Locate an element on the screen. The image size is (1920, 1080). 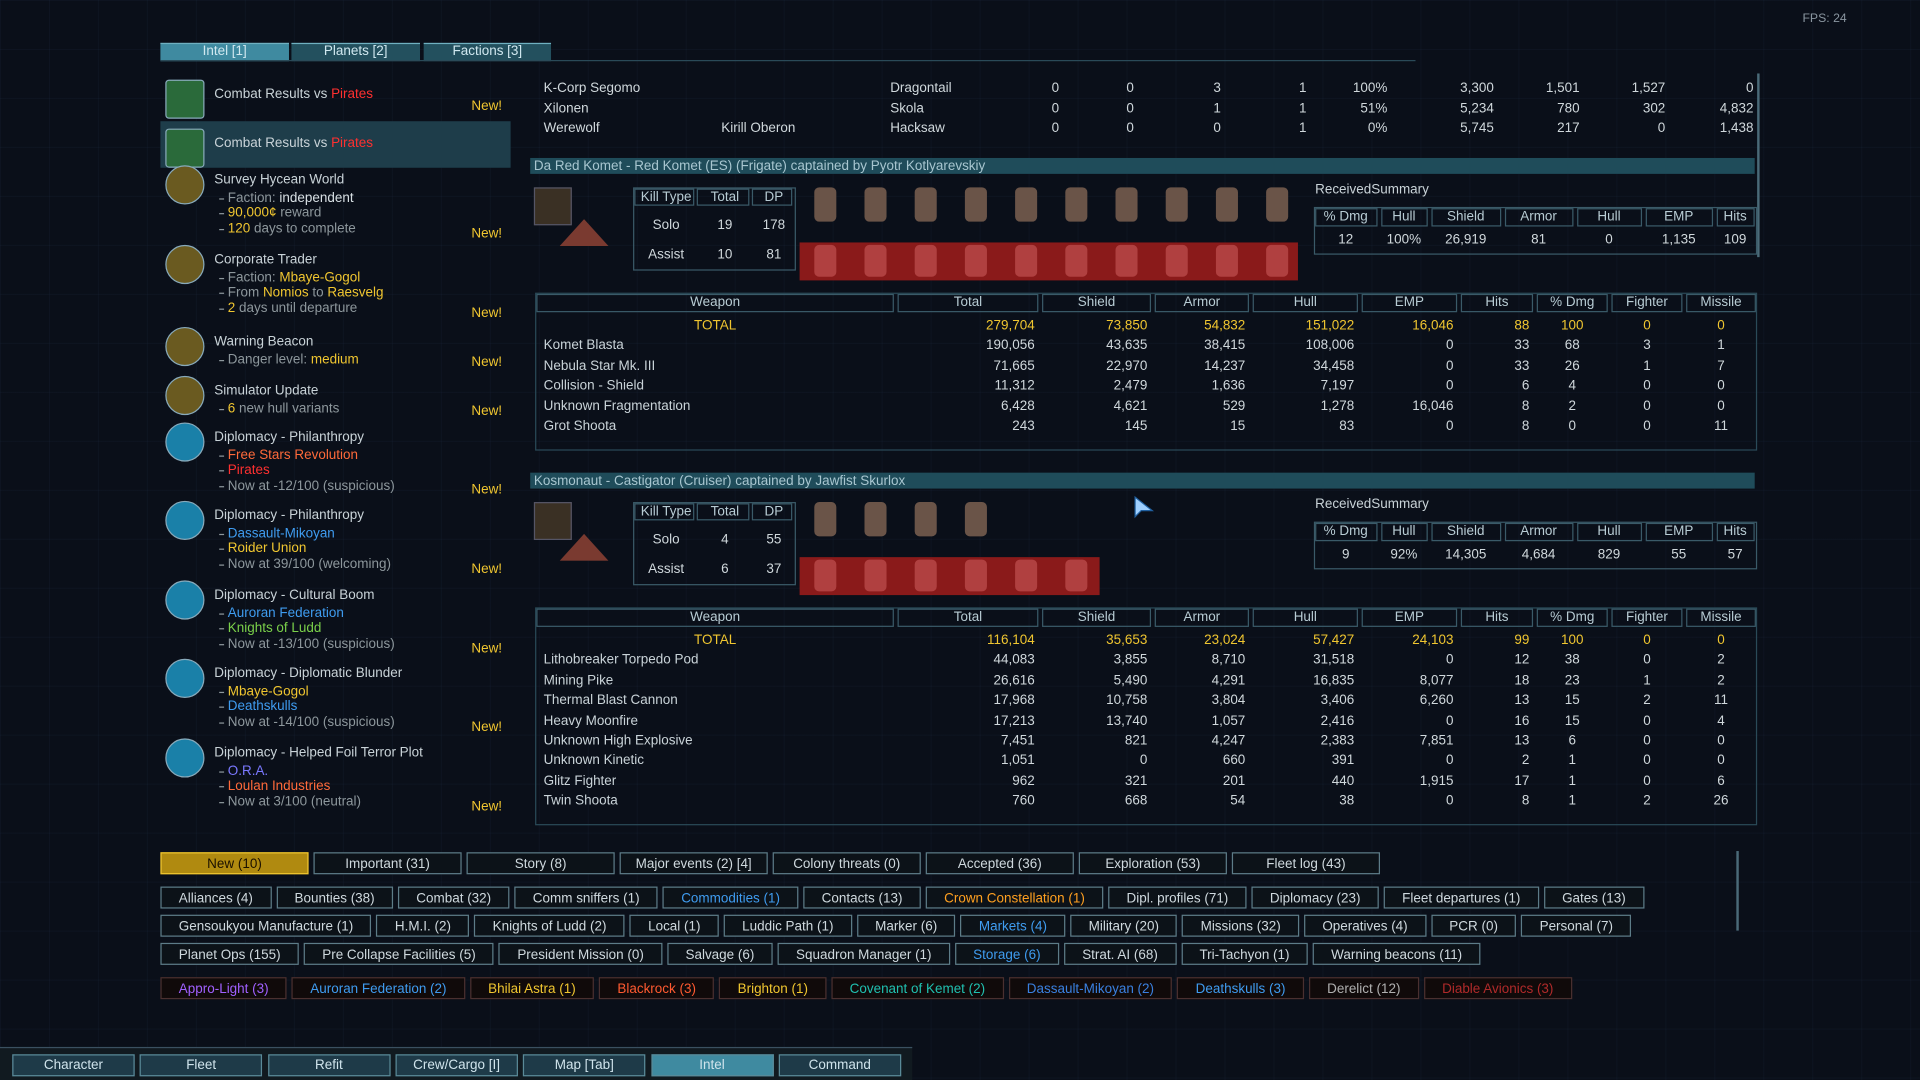
filter-button: Combat (32) is located at coordinates (453, 897).